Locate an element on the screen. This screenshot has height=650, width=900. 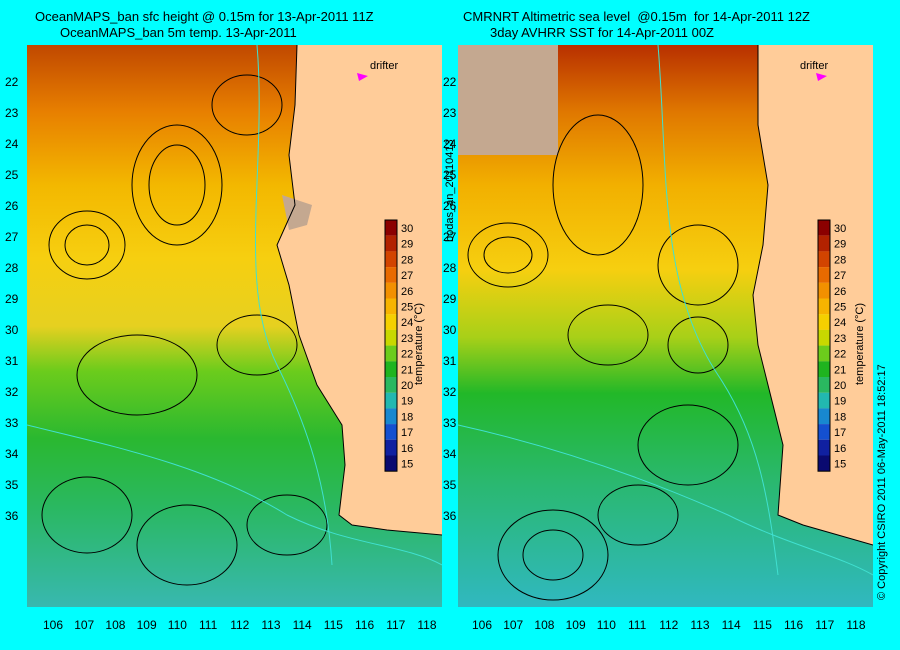
colorbar-tick-label: 19 is located at coordinates (840, 402).